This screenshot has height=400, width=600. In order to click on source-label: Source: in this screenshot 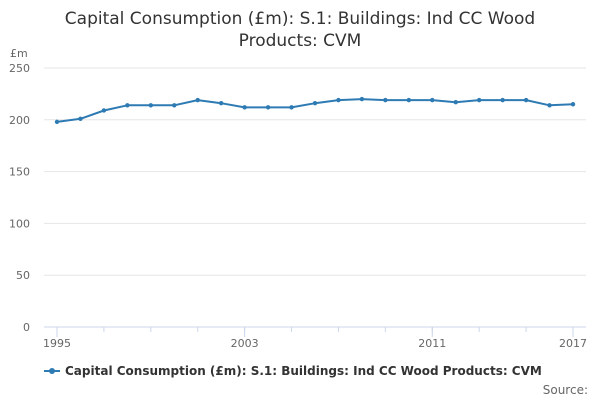, I will do `click(565, 390)`.